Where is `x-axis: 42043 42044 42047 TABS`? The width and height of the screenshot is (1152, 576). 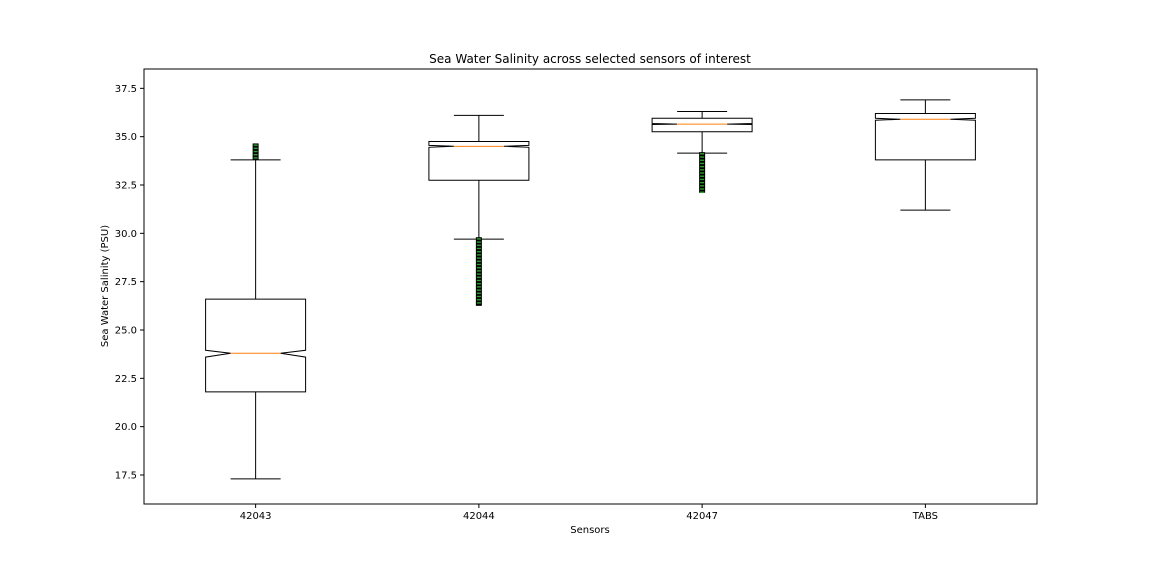
x-axis: 42043 42044 42047 TABS is located at coordinates (589, 513).